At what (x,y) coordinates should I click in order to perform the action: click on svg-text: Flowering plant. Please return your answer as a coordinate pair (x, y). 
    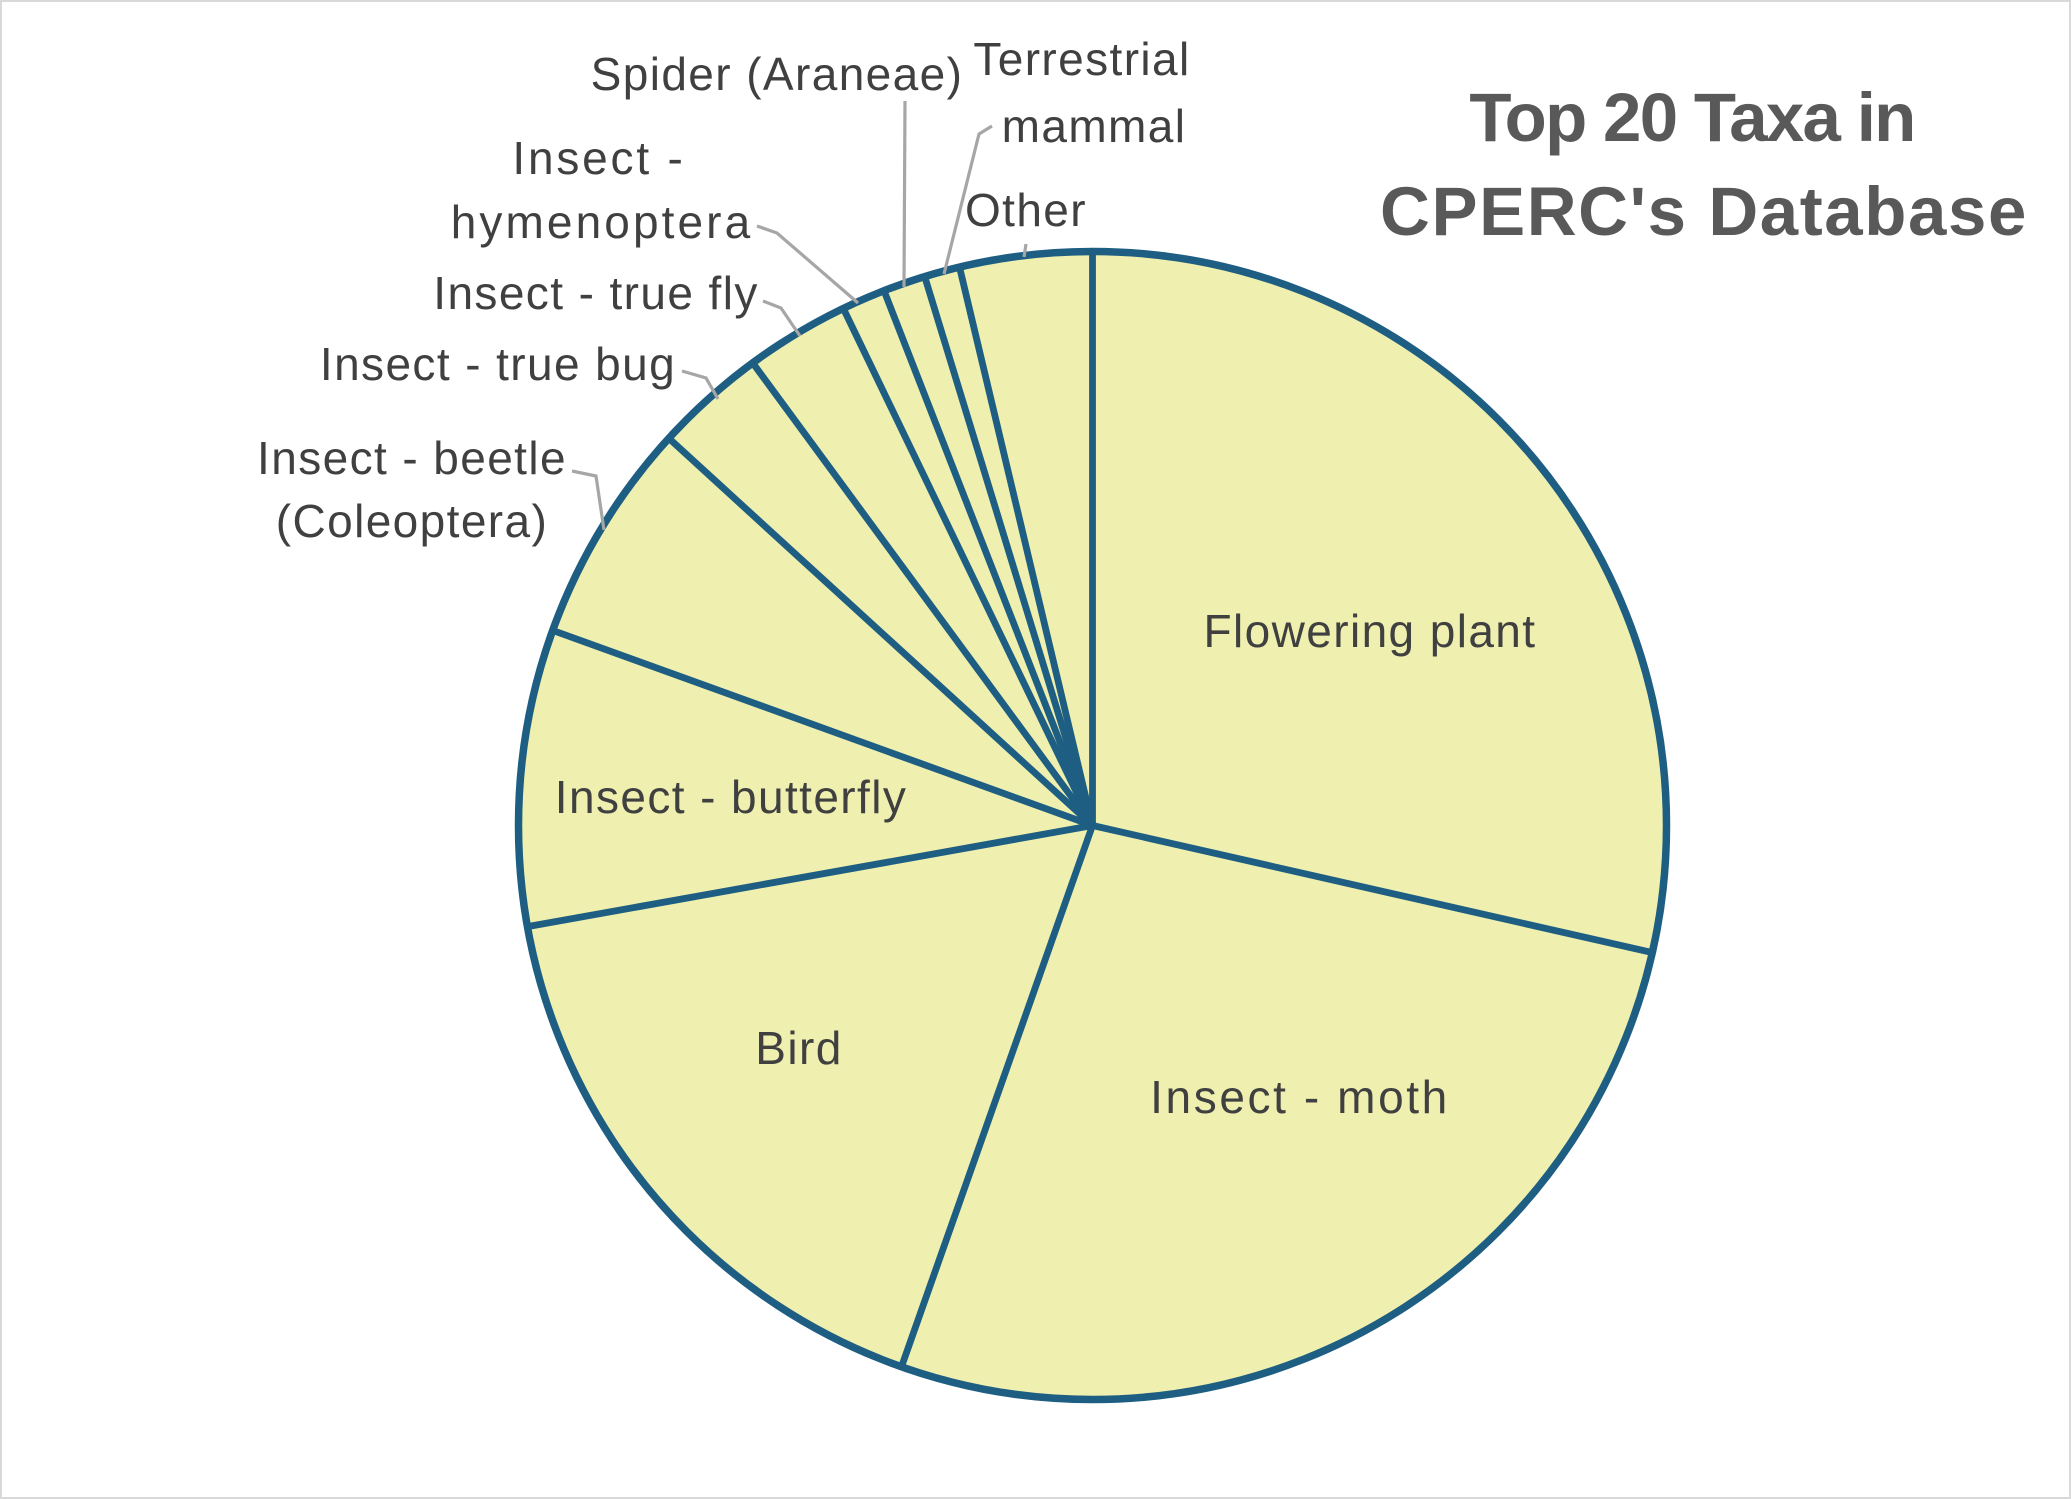
    Looking at the image, I should click on (1370, 631).